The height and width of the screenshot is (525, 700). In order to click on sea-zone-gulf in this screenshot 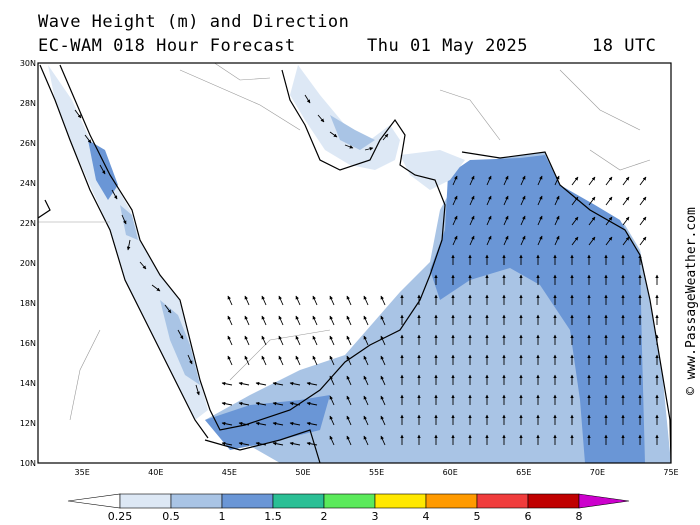, I will do `click(345, 117)`.